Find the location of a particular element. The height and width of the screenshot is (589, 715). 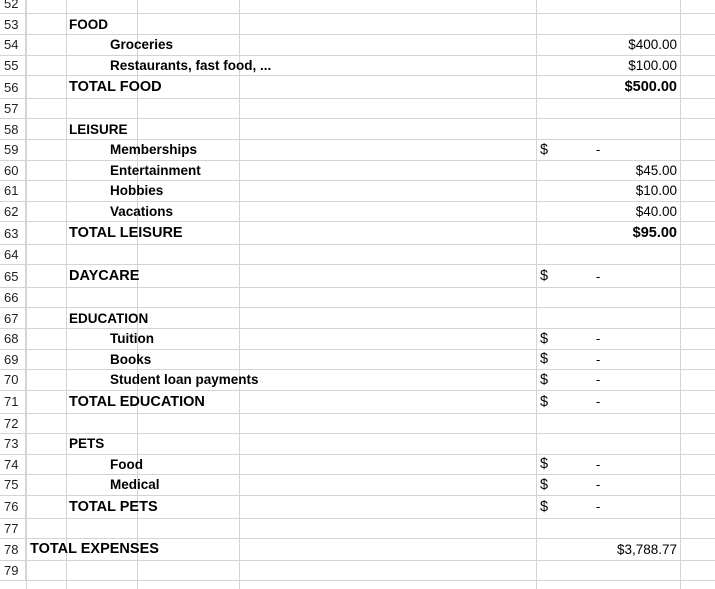

row-number: 61 is located at coordinates (13, 191).